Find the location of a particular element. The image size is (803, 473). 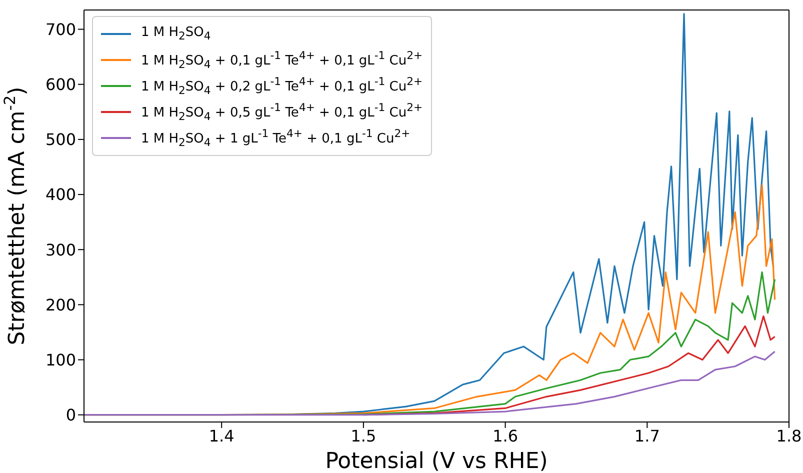

y-tick-label: 700 is located at coordinates (60, 29).